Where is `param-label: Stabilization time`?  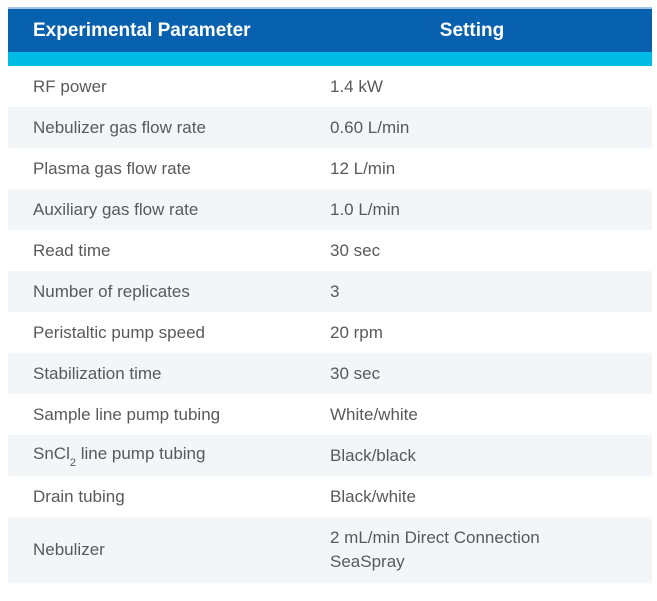 param-label: Stabilization time is located at coordinates (97, 373).